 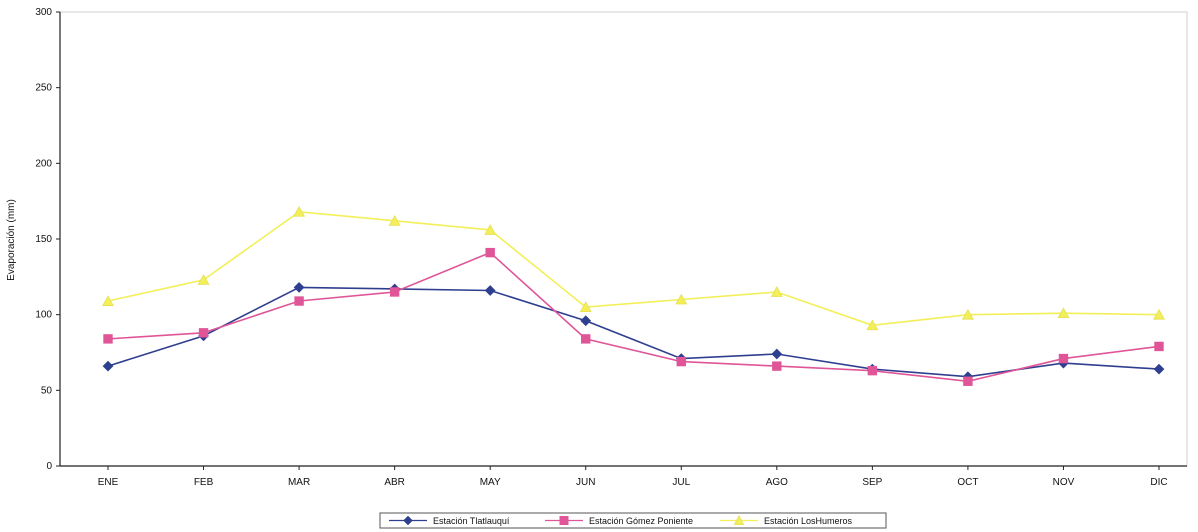 What do you see at coordinates (1063, 313) in the screenshot?
I see `data-point-s3-nov` at bounding box center [1063, 313].